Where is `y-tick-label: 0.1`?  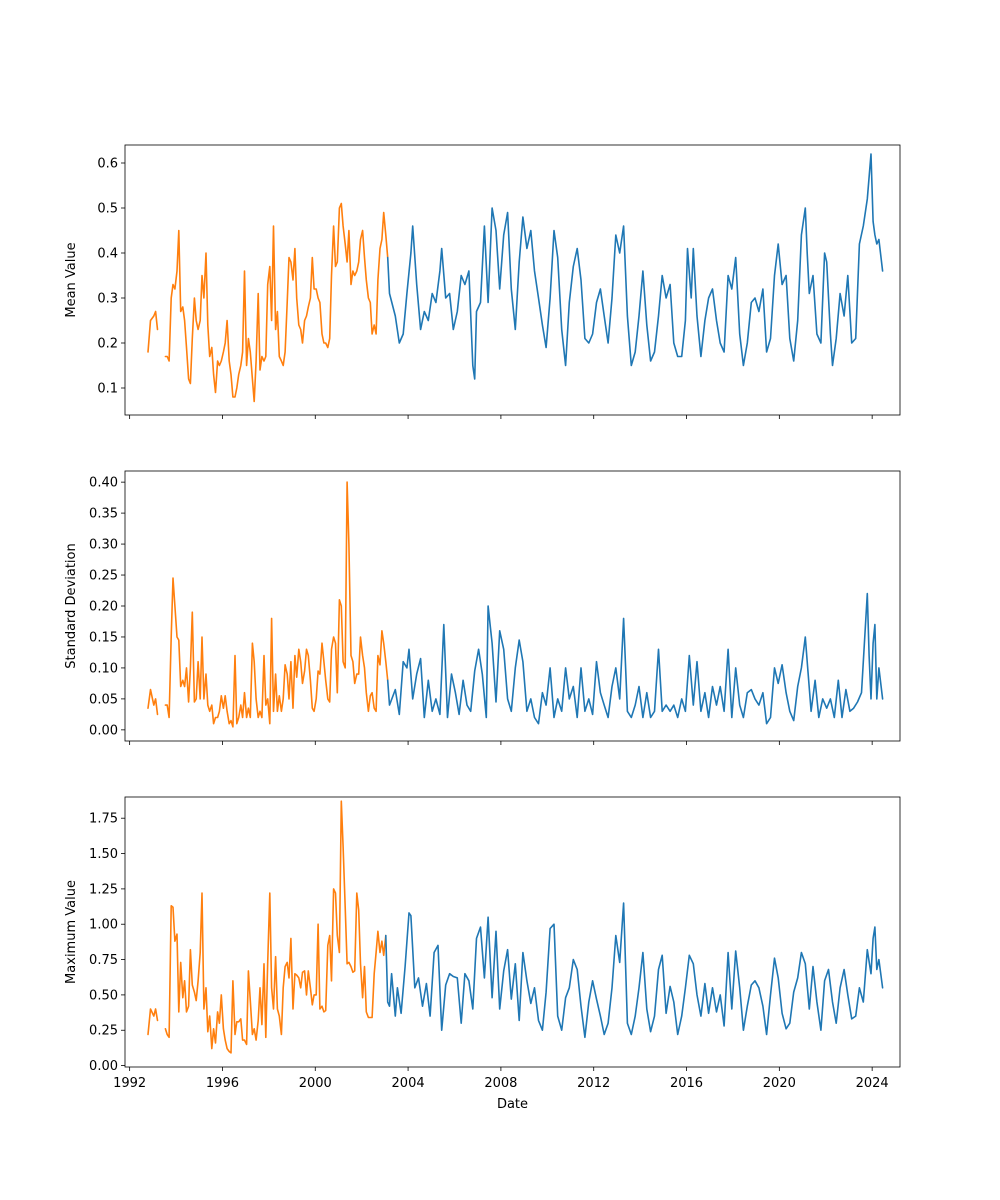
y-tick-label: 0.1 is located at coordinates (107, 389).